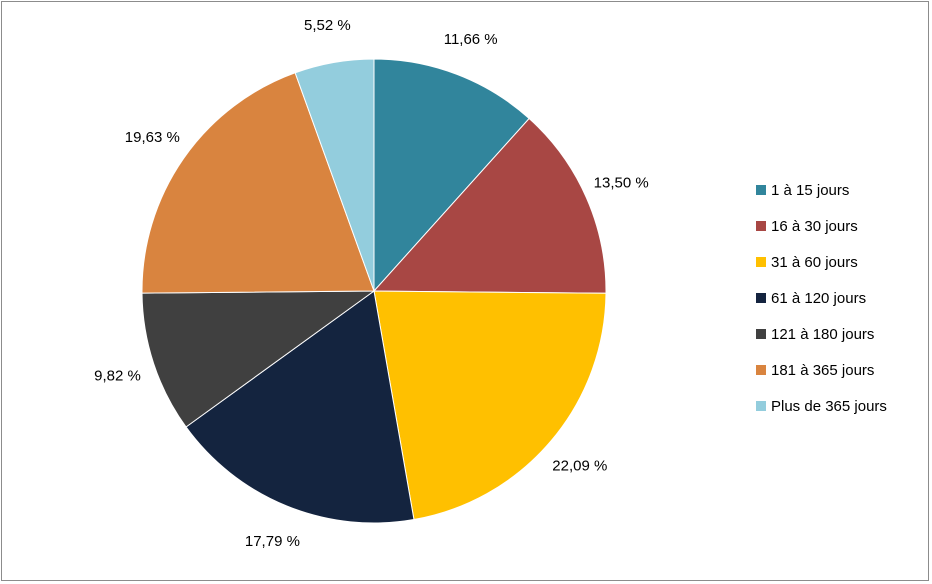 This screenshot has width=932, height=584. Describe the element at coordinates (819, 298) in the screenshot. I see `legend-label: 61 à 120 jours` at that location.